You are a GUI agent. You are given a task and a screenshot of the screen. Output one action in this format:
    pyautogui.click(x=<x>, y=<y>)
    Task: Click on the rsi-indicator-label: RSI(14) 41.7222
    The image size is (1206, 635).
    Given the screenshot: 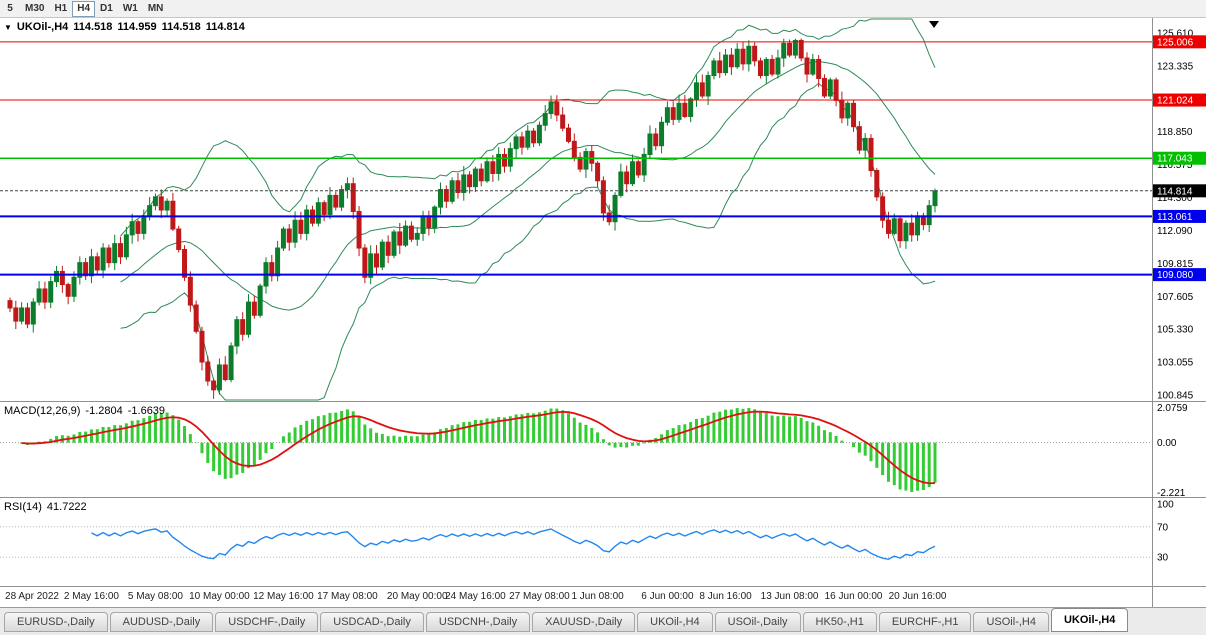 What is the action you would take?
    pyautogui.click(x=45, y=507)
    